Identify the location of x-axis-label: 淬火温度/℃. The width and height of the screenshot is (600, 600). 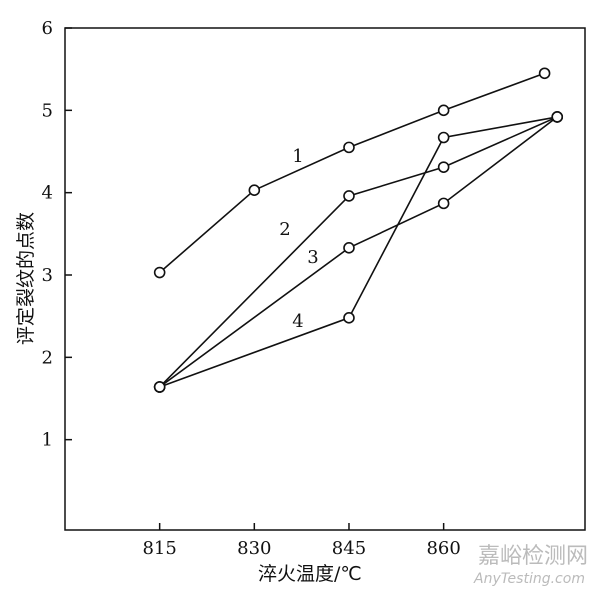
(310, 574).